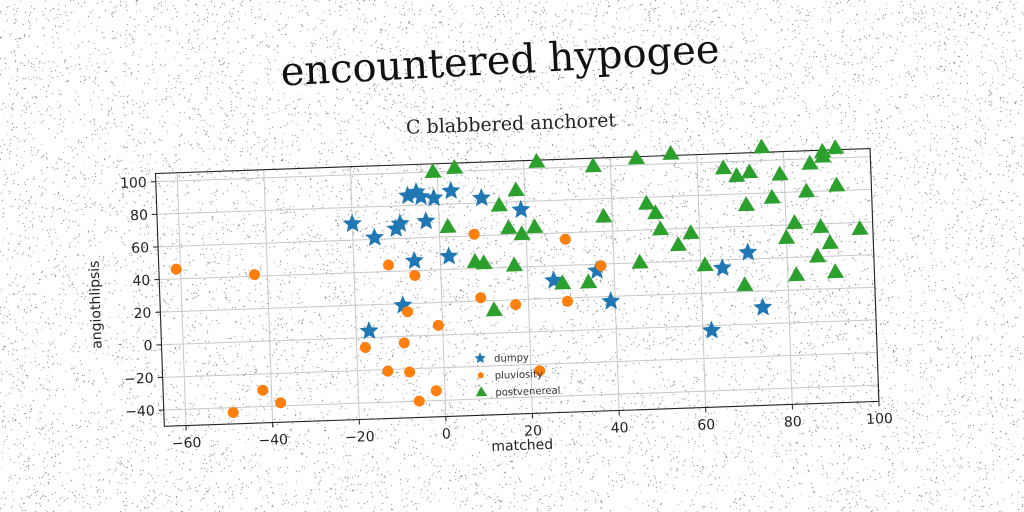  What do you see at coordinates (519, 375) in the screenshot?
I see `legend-label: pluviosity` at bounding box center [519, 375].